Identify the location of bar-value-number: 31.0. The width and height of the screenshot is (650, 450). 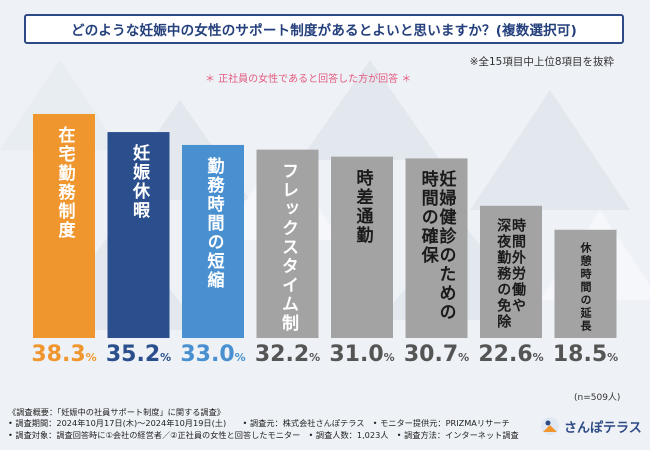
(356, 354).